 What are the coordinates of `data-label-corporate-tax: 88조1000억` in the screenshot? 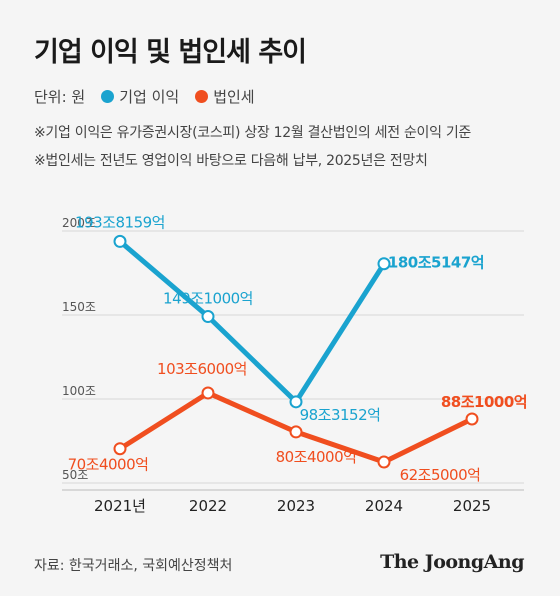 It's located at (484, 402).